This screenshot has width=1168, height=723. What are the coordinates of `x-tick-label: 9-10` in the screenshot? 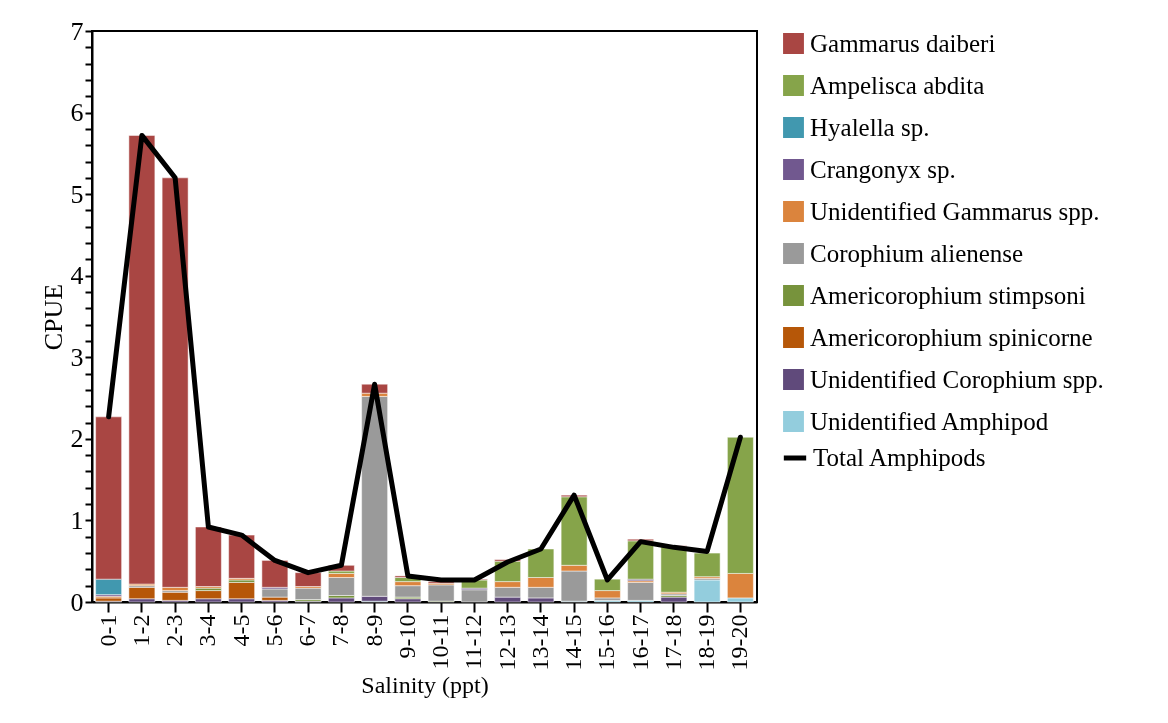 It's located at (406, 636).